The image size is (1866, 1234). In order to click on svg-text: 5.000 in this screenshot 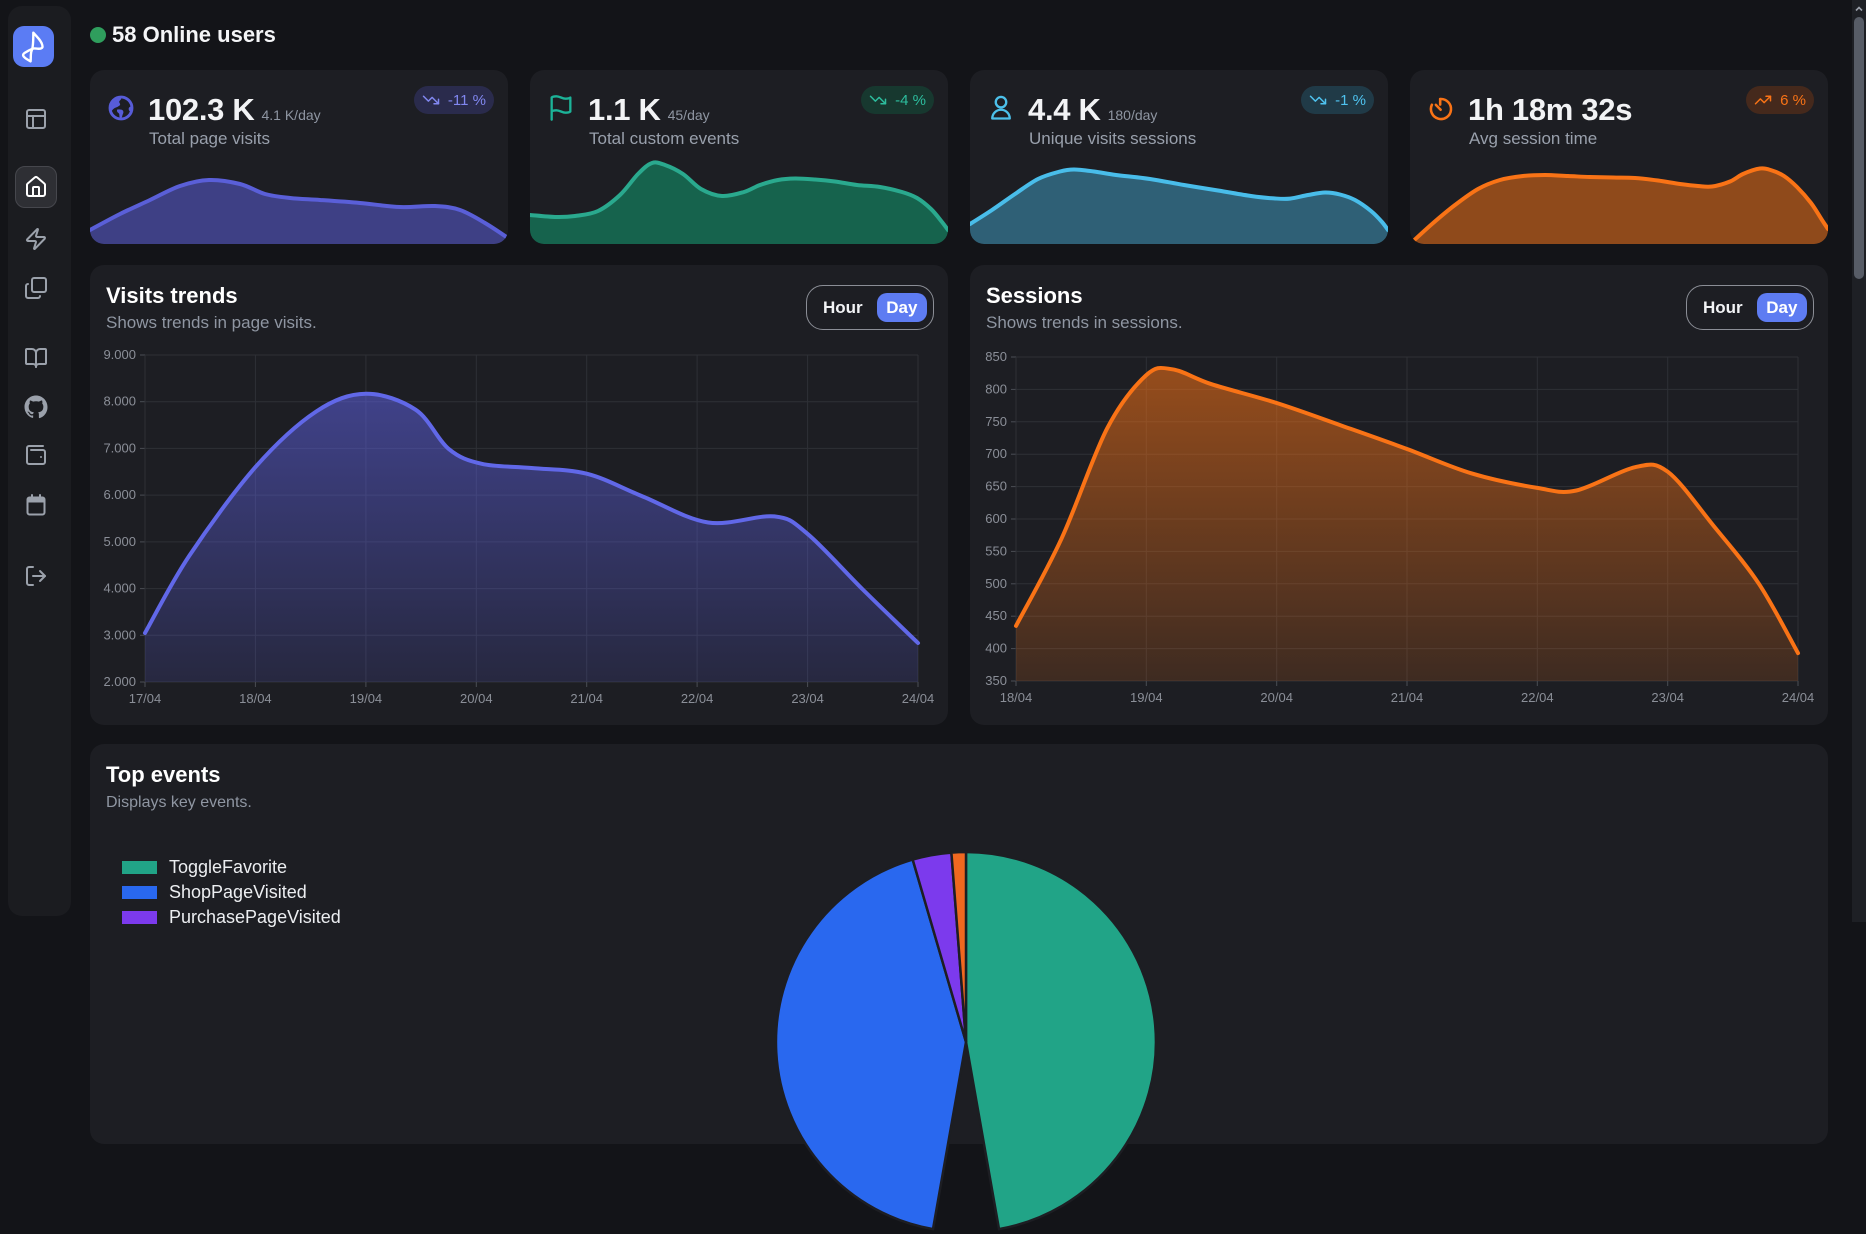, I will do `click(119, 541)`.